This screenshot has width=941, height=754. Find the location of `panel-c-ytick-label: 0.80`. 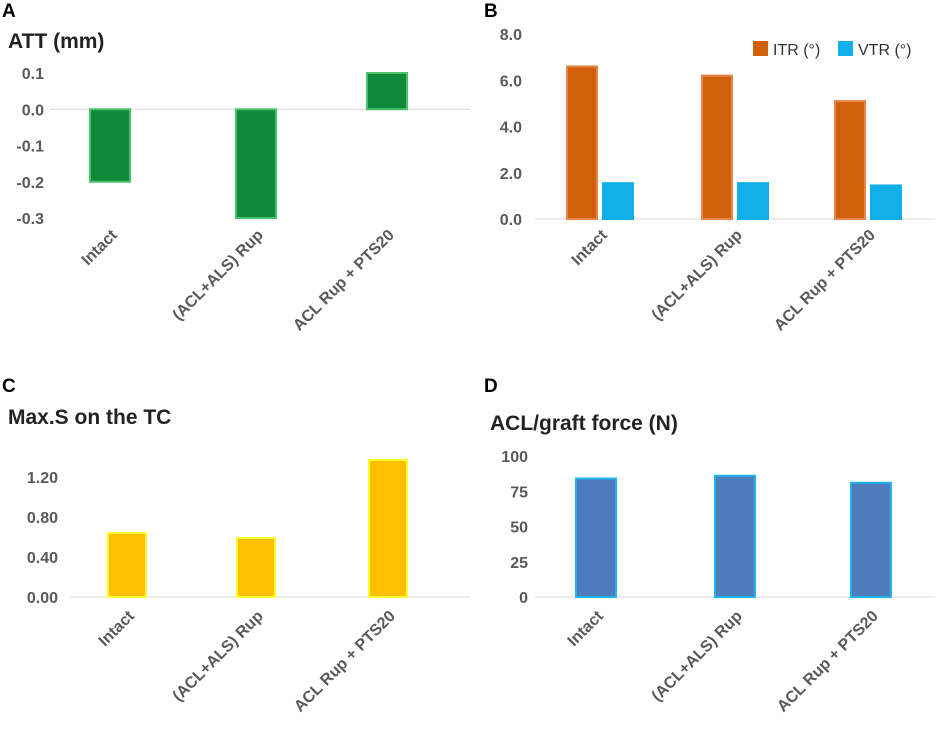

panel-c-ytick-label: 0.80 is located at coordinates (42, 518).